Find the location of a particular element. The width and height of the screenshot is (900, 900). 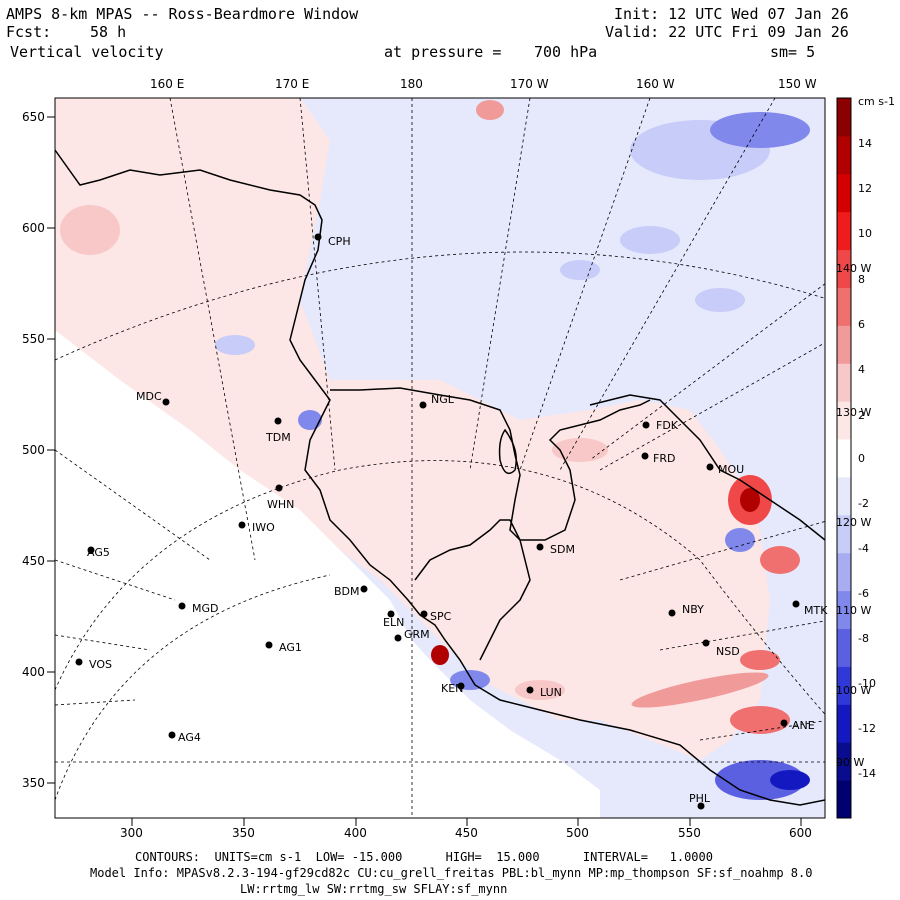

station-label: AG5 is located at coordinates (98, 552).